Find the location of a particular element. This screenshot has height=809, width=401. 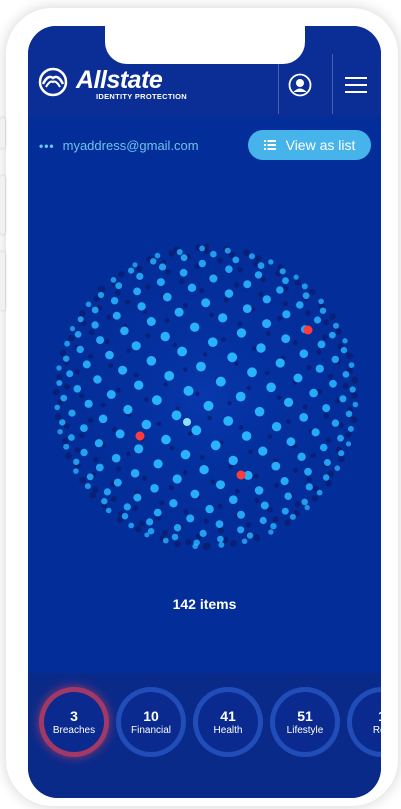

allstate-logo: Allstate IDENTITY PROTECTION is located at coordinates (112, 84).